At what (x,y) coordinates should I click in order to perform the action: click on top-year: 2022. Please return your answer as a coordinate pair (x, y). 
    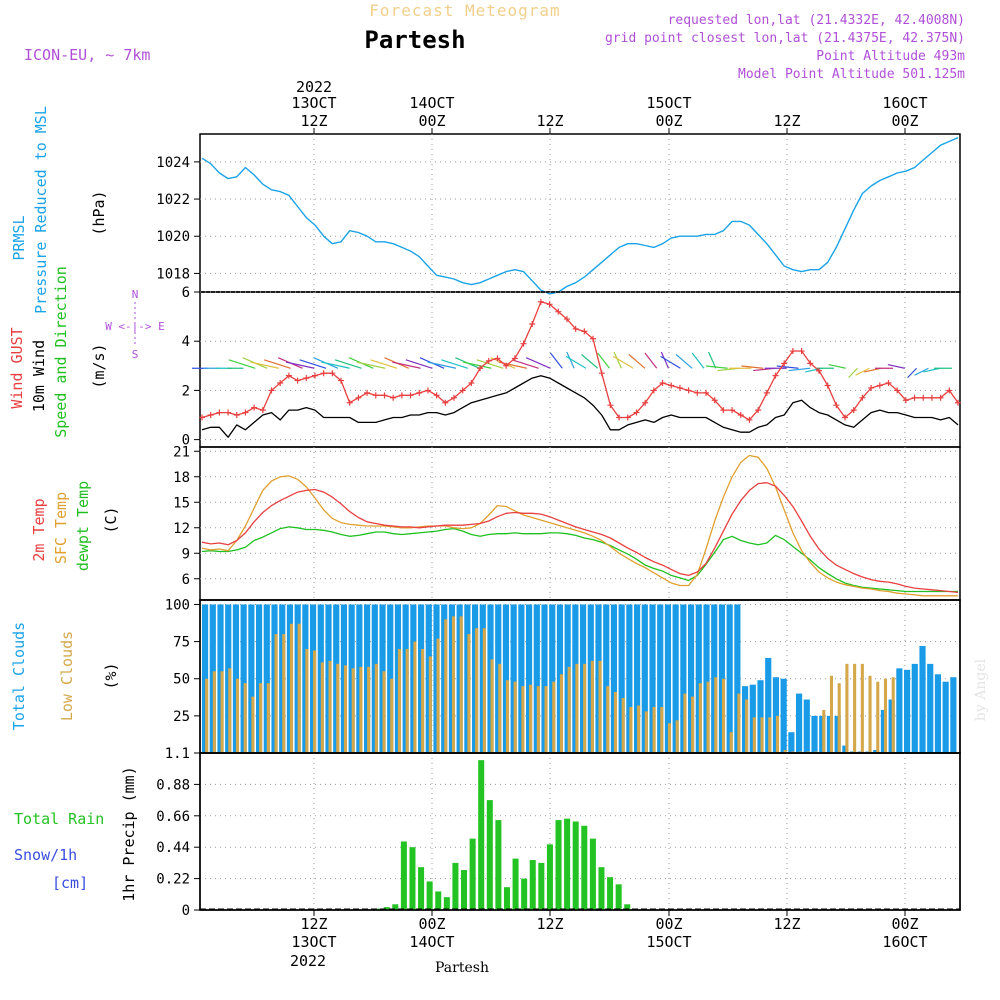
    Looking at the image, I should click on (314, 87).